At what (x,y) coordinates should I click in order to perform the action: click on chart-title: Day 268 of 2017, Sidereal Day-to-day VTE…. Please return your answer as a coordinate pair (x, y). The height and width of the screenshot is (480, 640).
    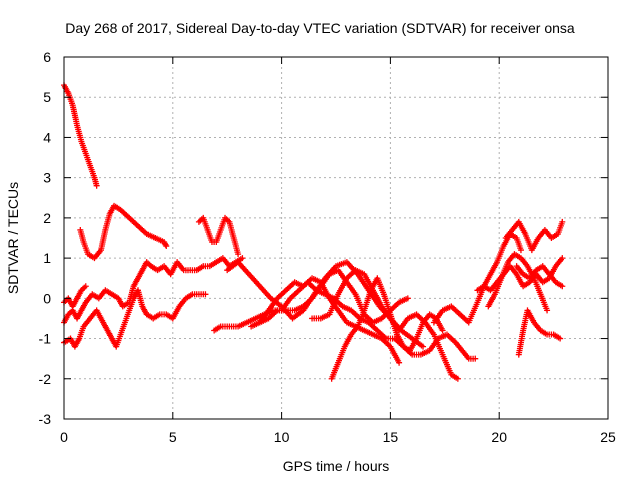
    Looking at the image, I should click on (320, 28).